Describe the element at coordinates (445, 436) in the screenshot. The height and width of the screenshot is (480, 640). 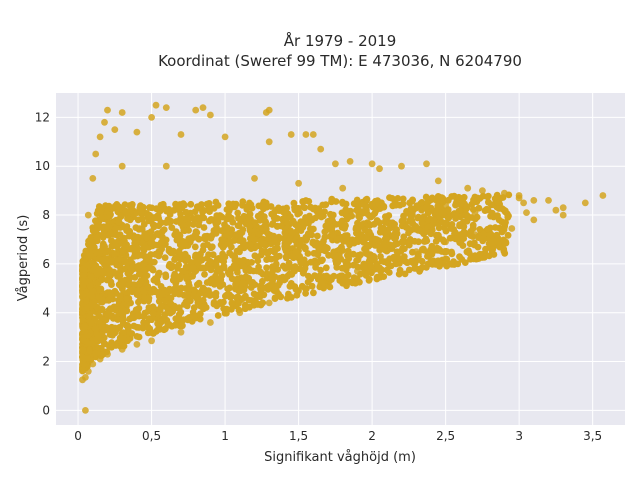
I see `x-tick-label: 2,5` at that location.